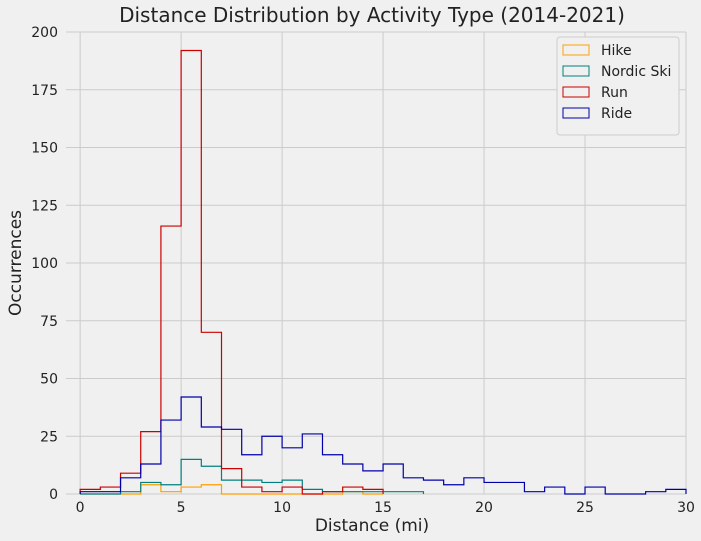  What do you see at coordinates (44, 91) in the screenshot?
I see `y-tick-label: 175` at bounding box center [44, 91].